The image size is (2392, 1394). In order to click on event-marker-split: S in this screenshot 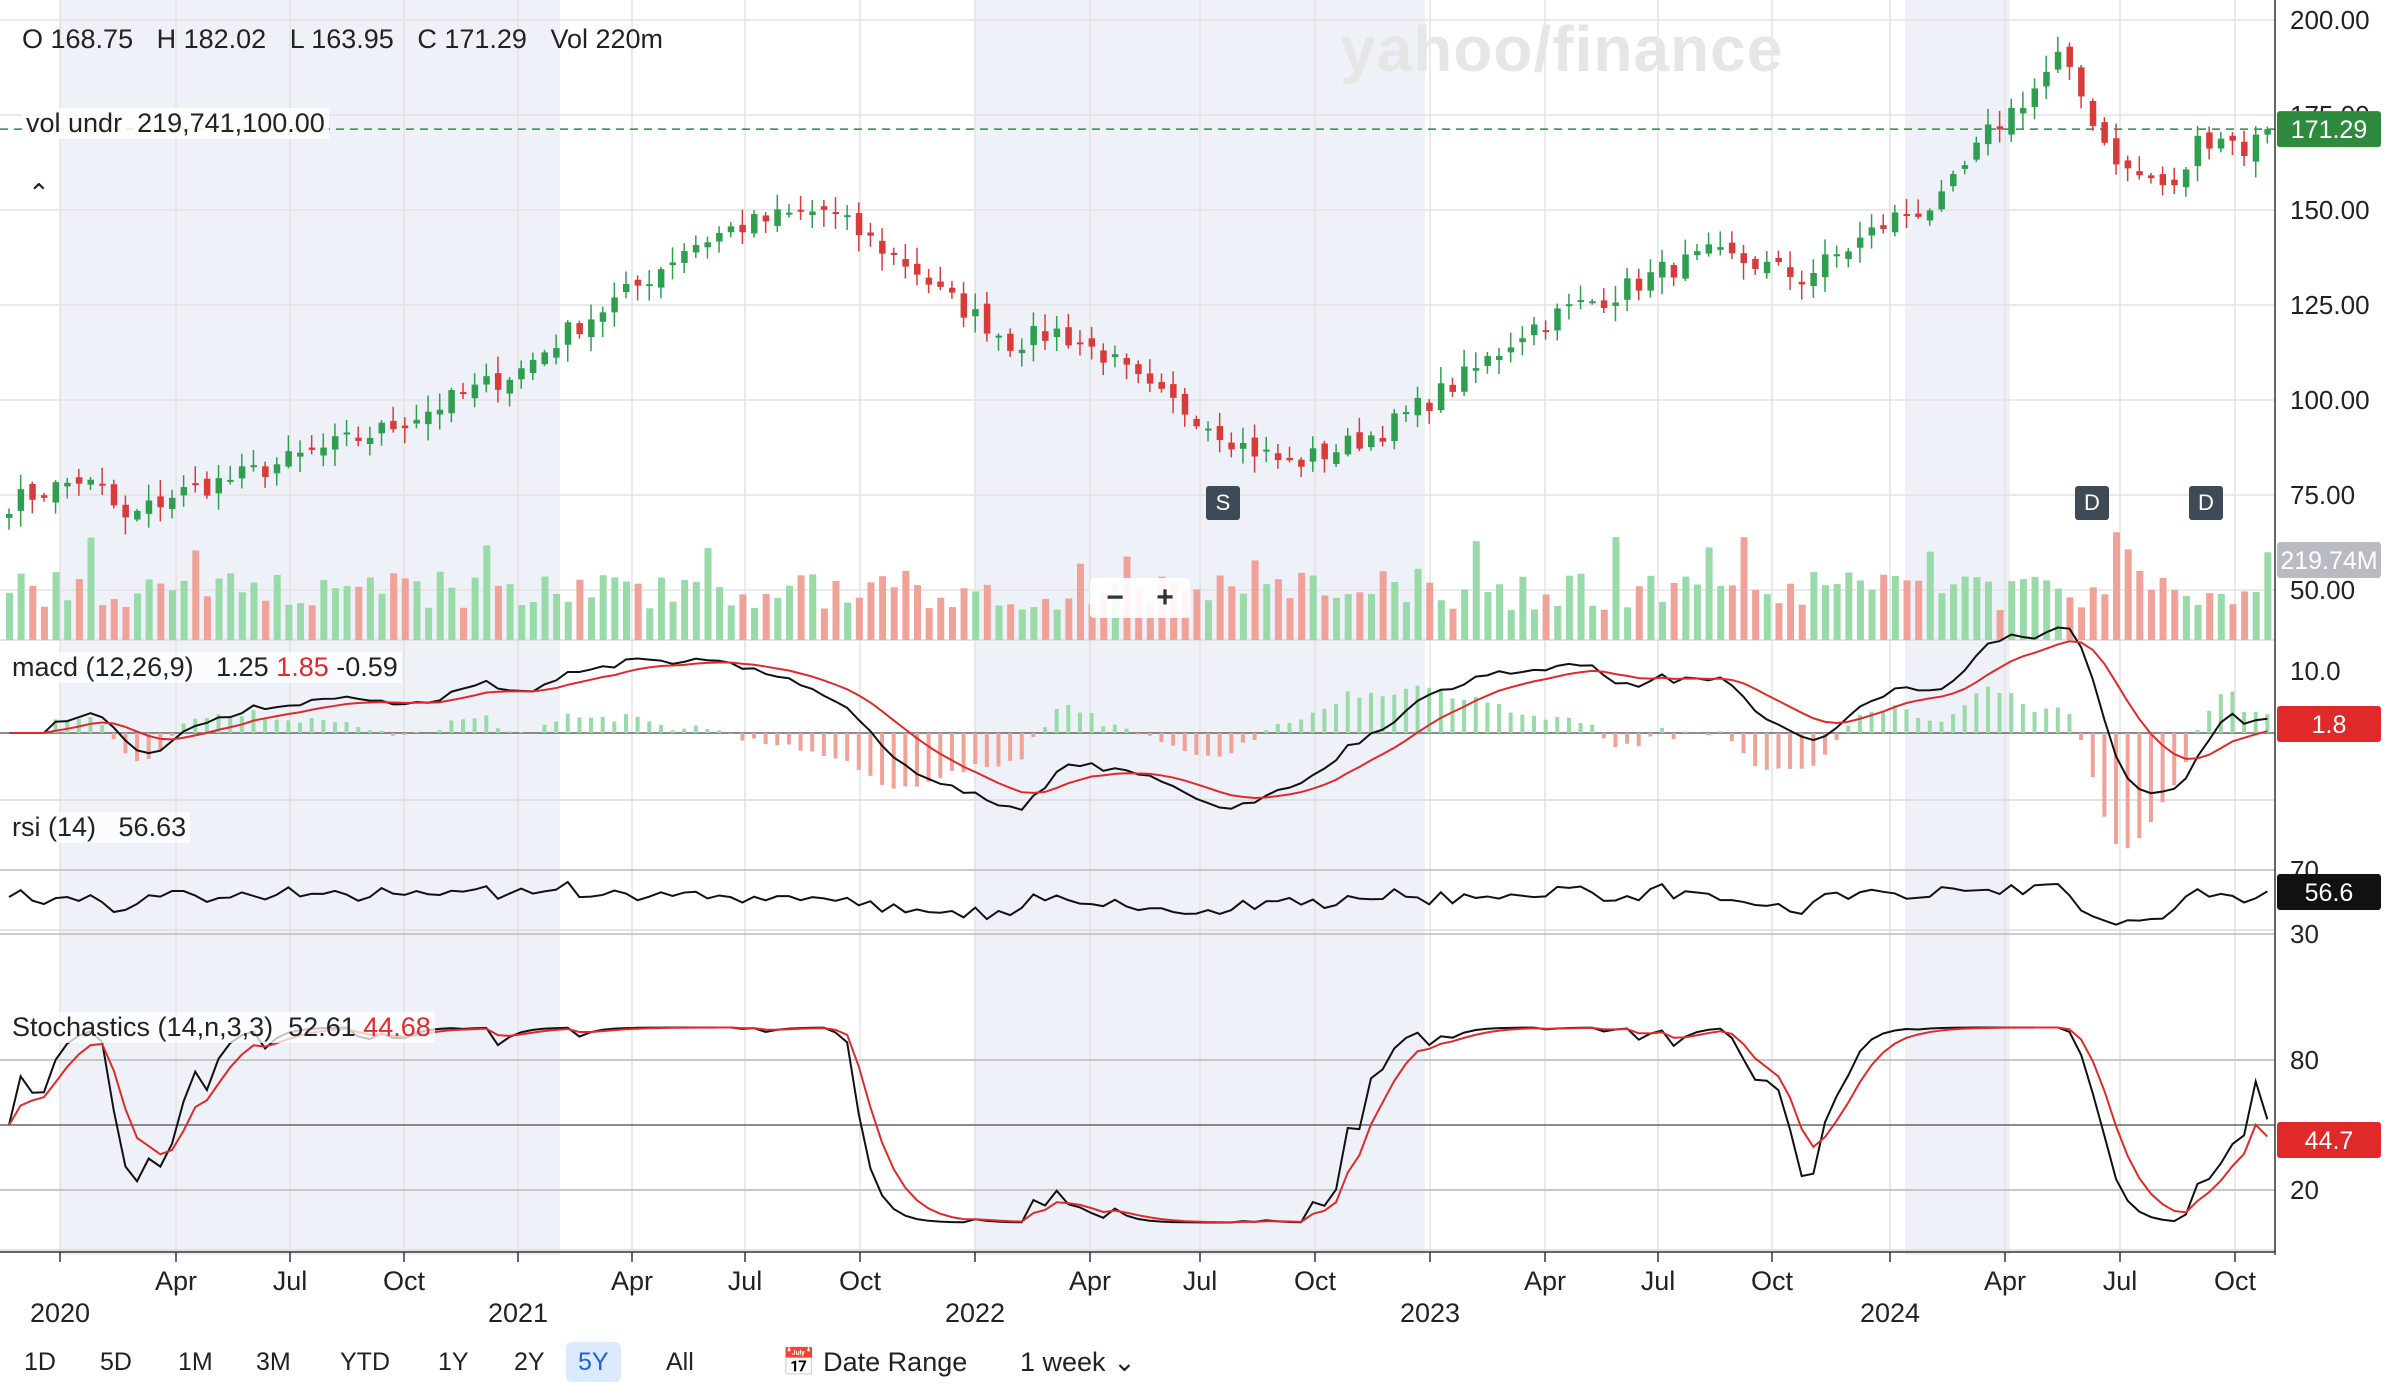, I will do `click(1223, 503)`.